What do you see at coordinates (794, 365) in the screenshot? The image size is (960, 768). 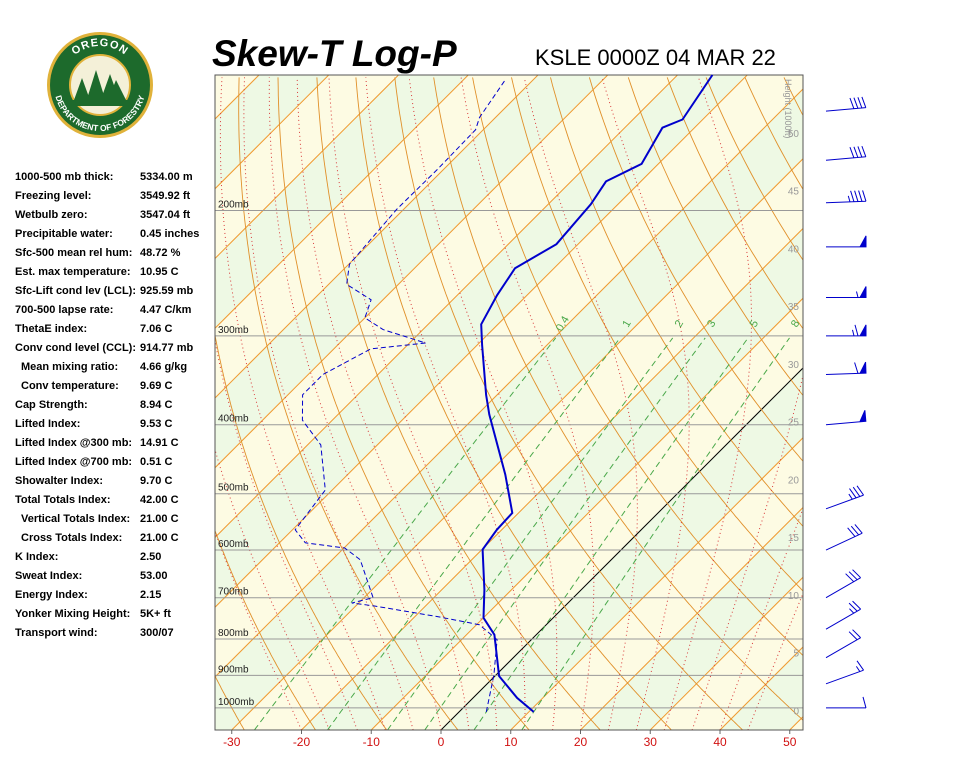 I see `height-tick-label: 30` at bounding box center [794, 365].